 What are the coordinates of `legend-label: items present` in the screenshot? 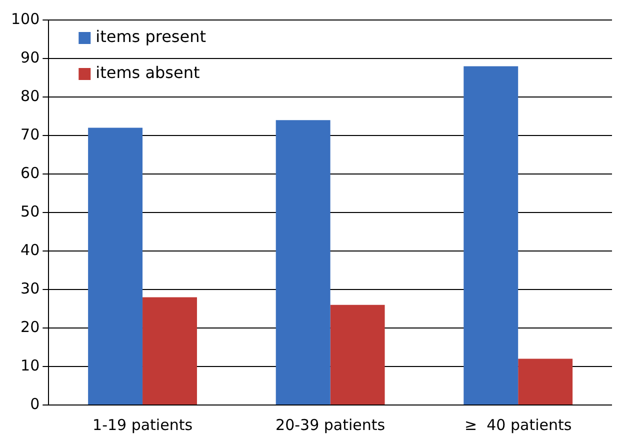 It's located at (151, 36).